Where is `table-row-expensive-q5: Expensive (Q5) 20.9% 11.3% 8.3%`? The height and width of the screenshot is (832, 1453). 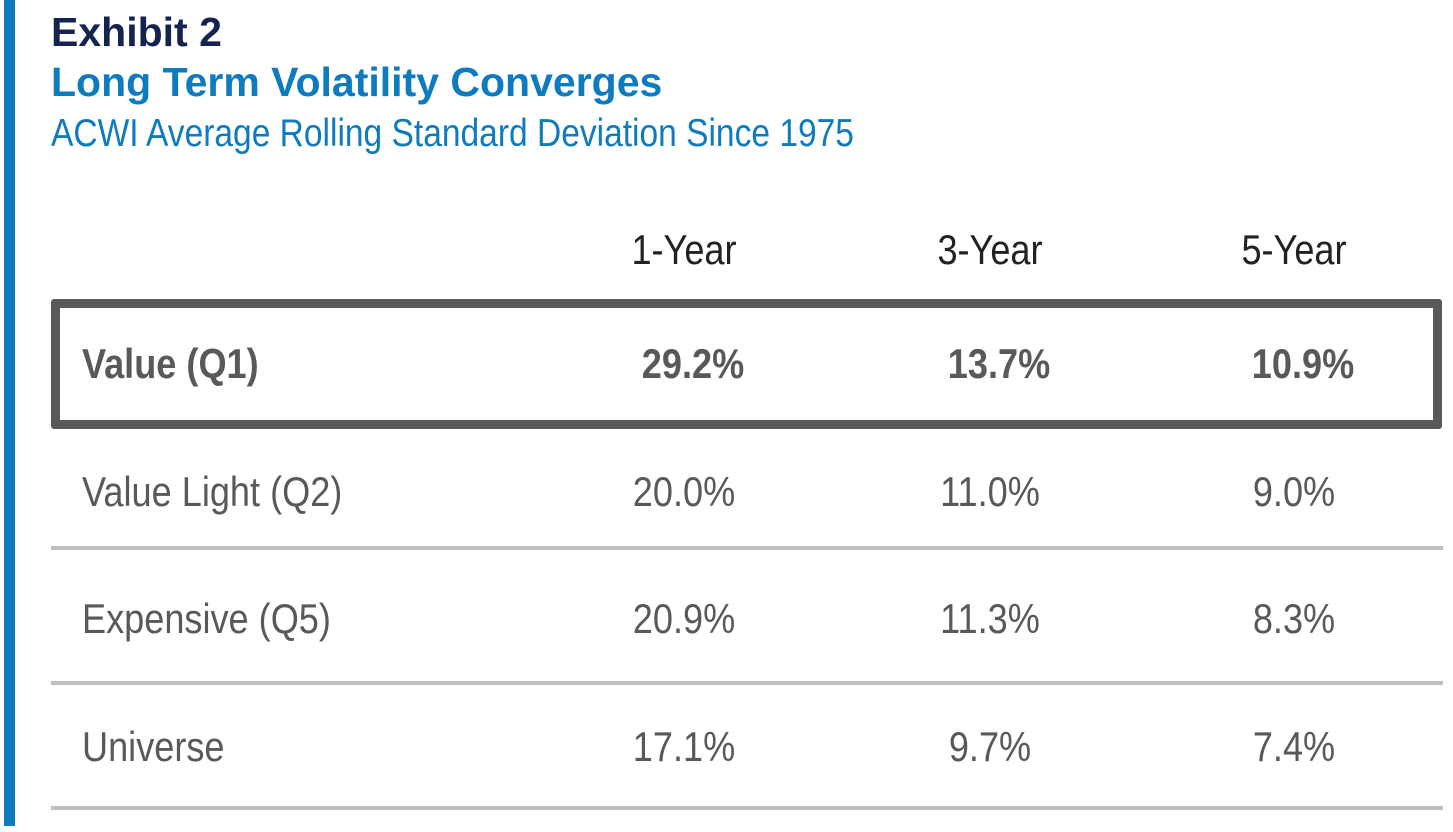
table-row-expensive-q5: Expensive (Q5) 20.9% 11.3% 8.3% is located at coordinates (746, 619).